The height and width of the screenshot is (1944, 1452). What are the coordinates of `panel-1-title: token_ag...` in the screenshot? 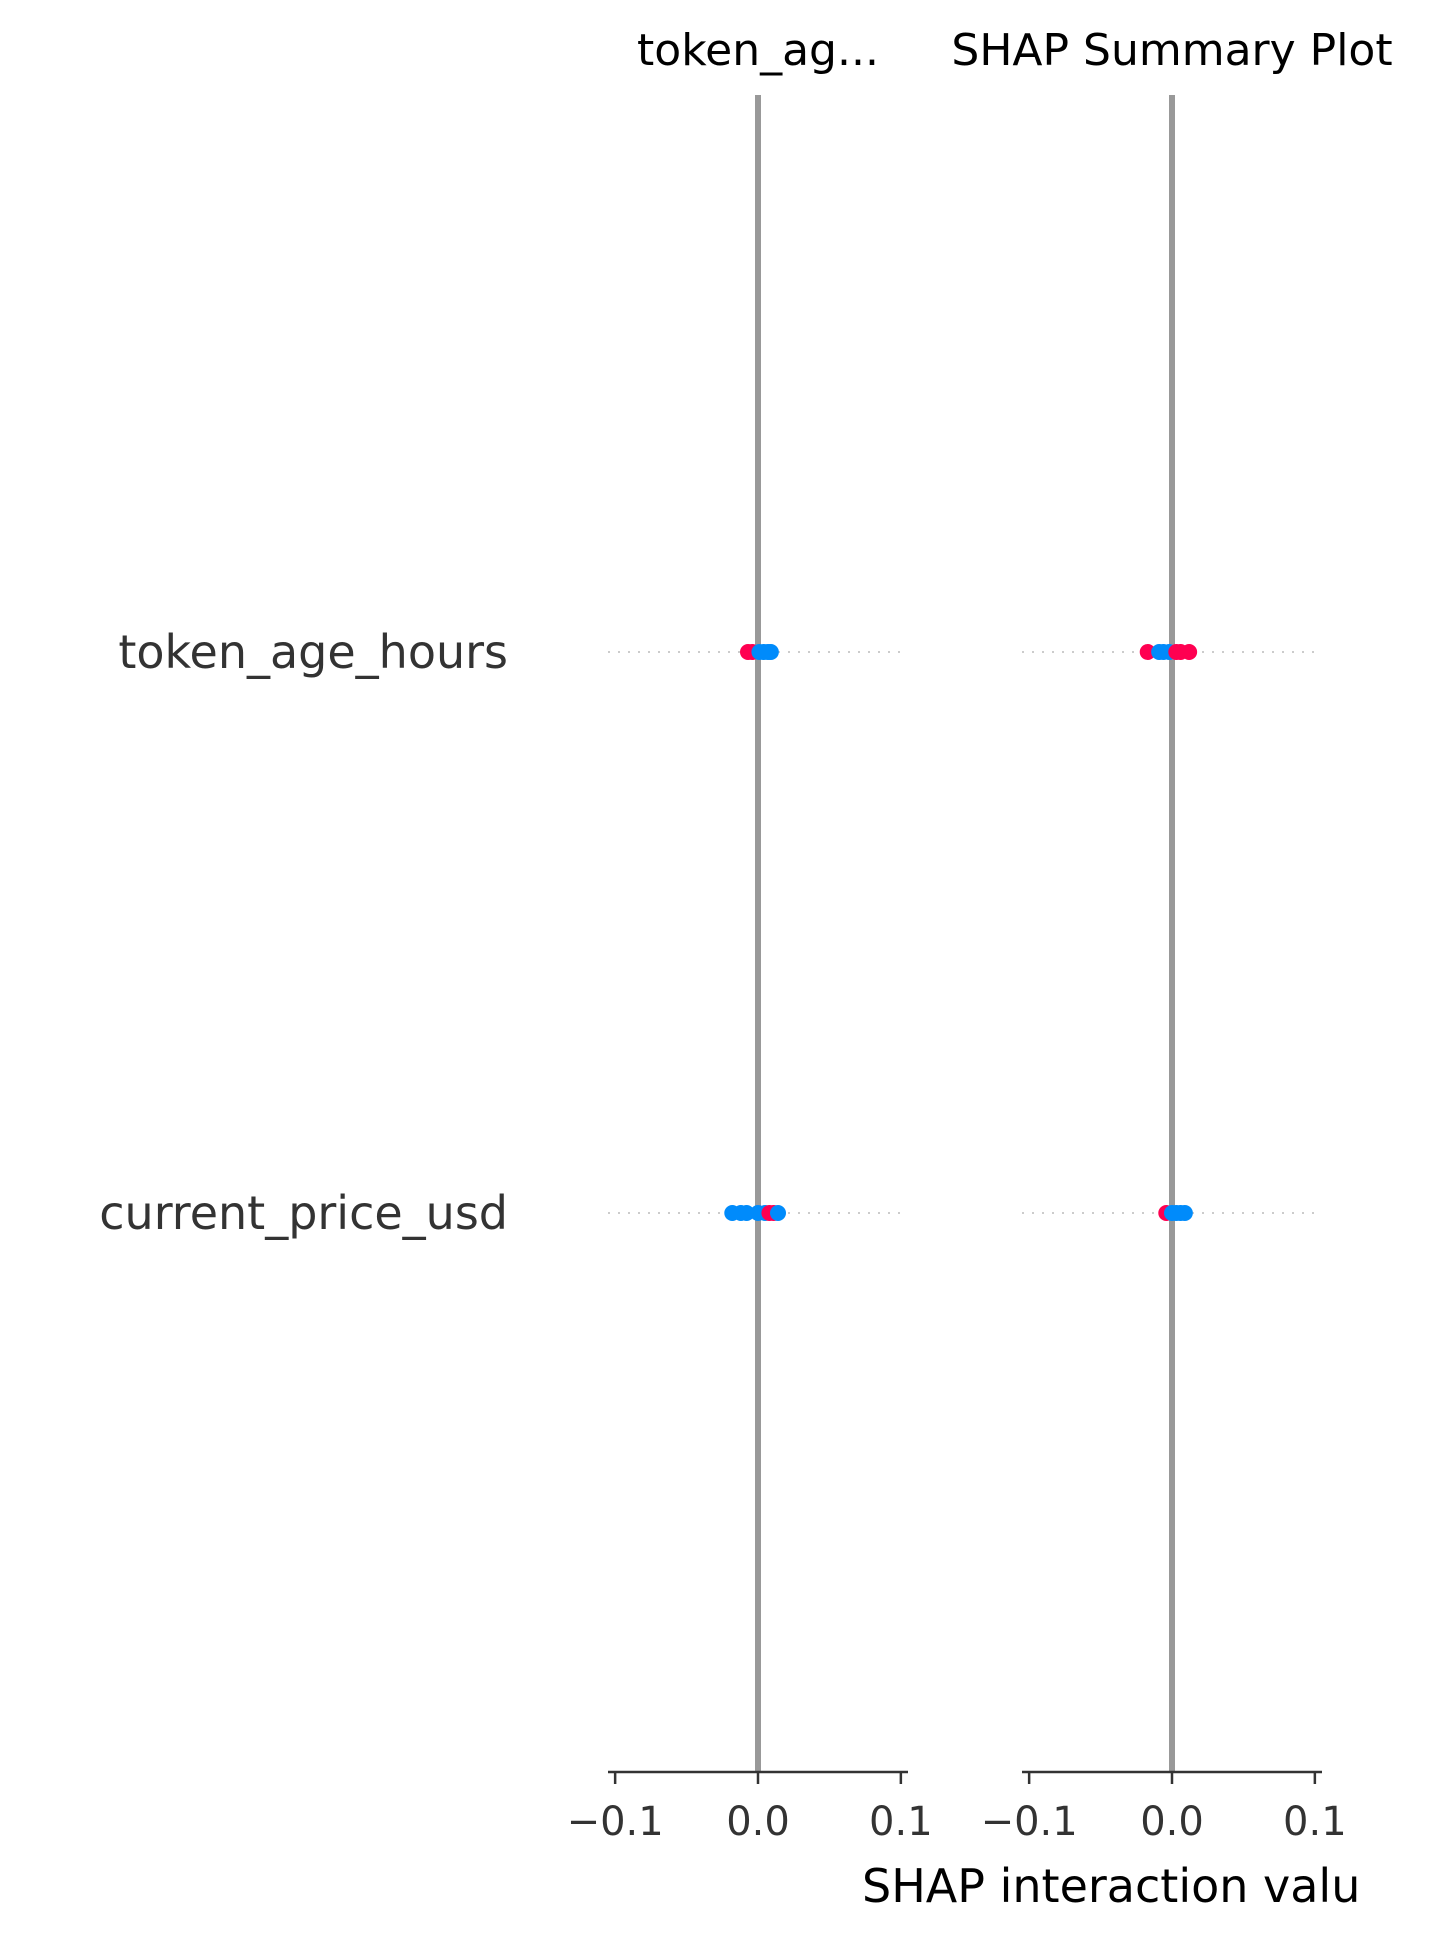 It's located at (758, 50).